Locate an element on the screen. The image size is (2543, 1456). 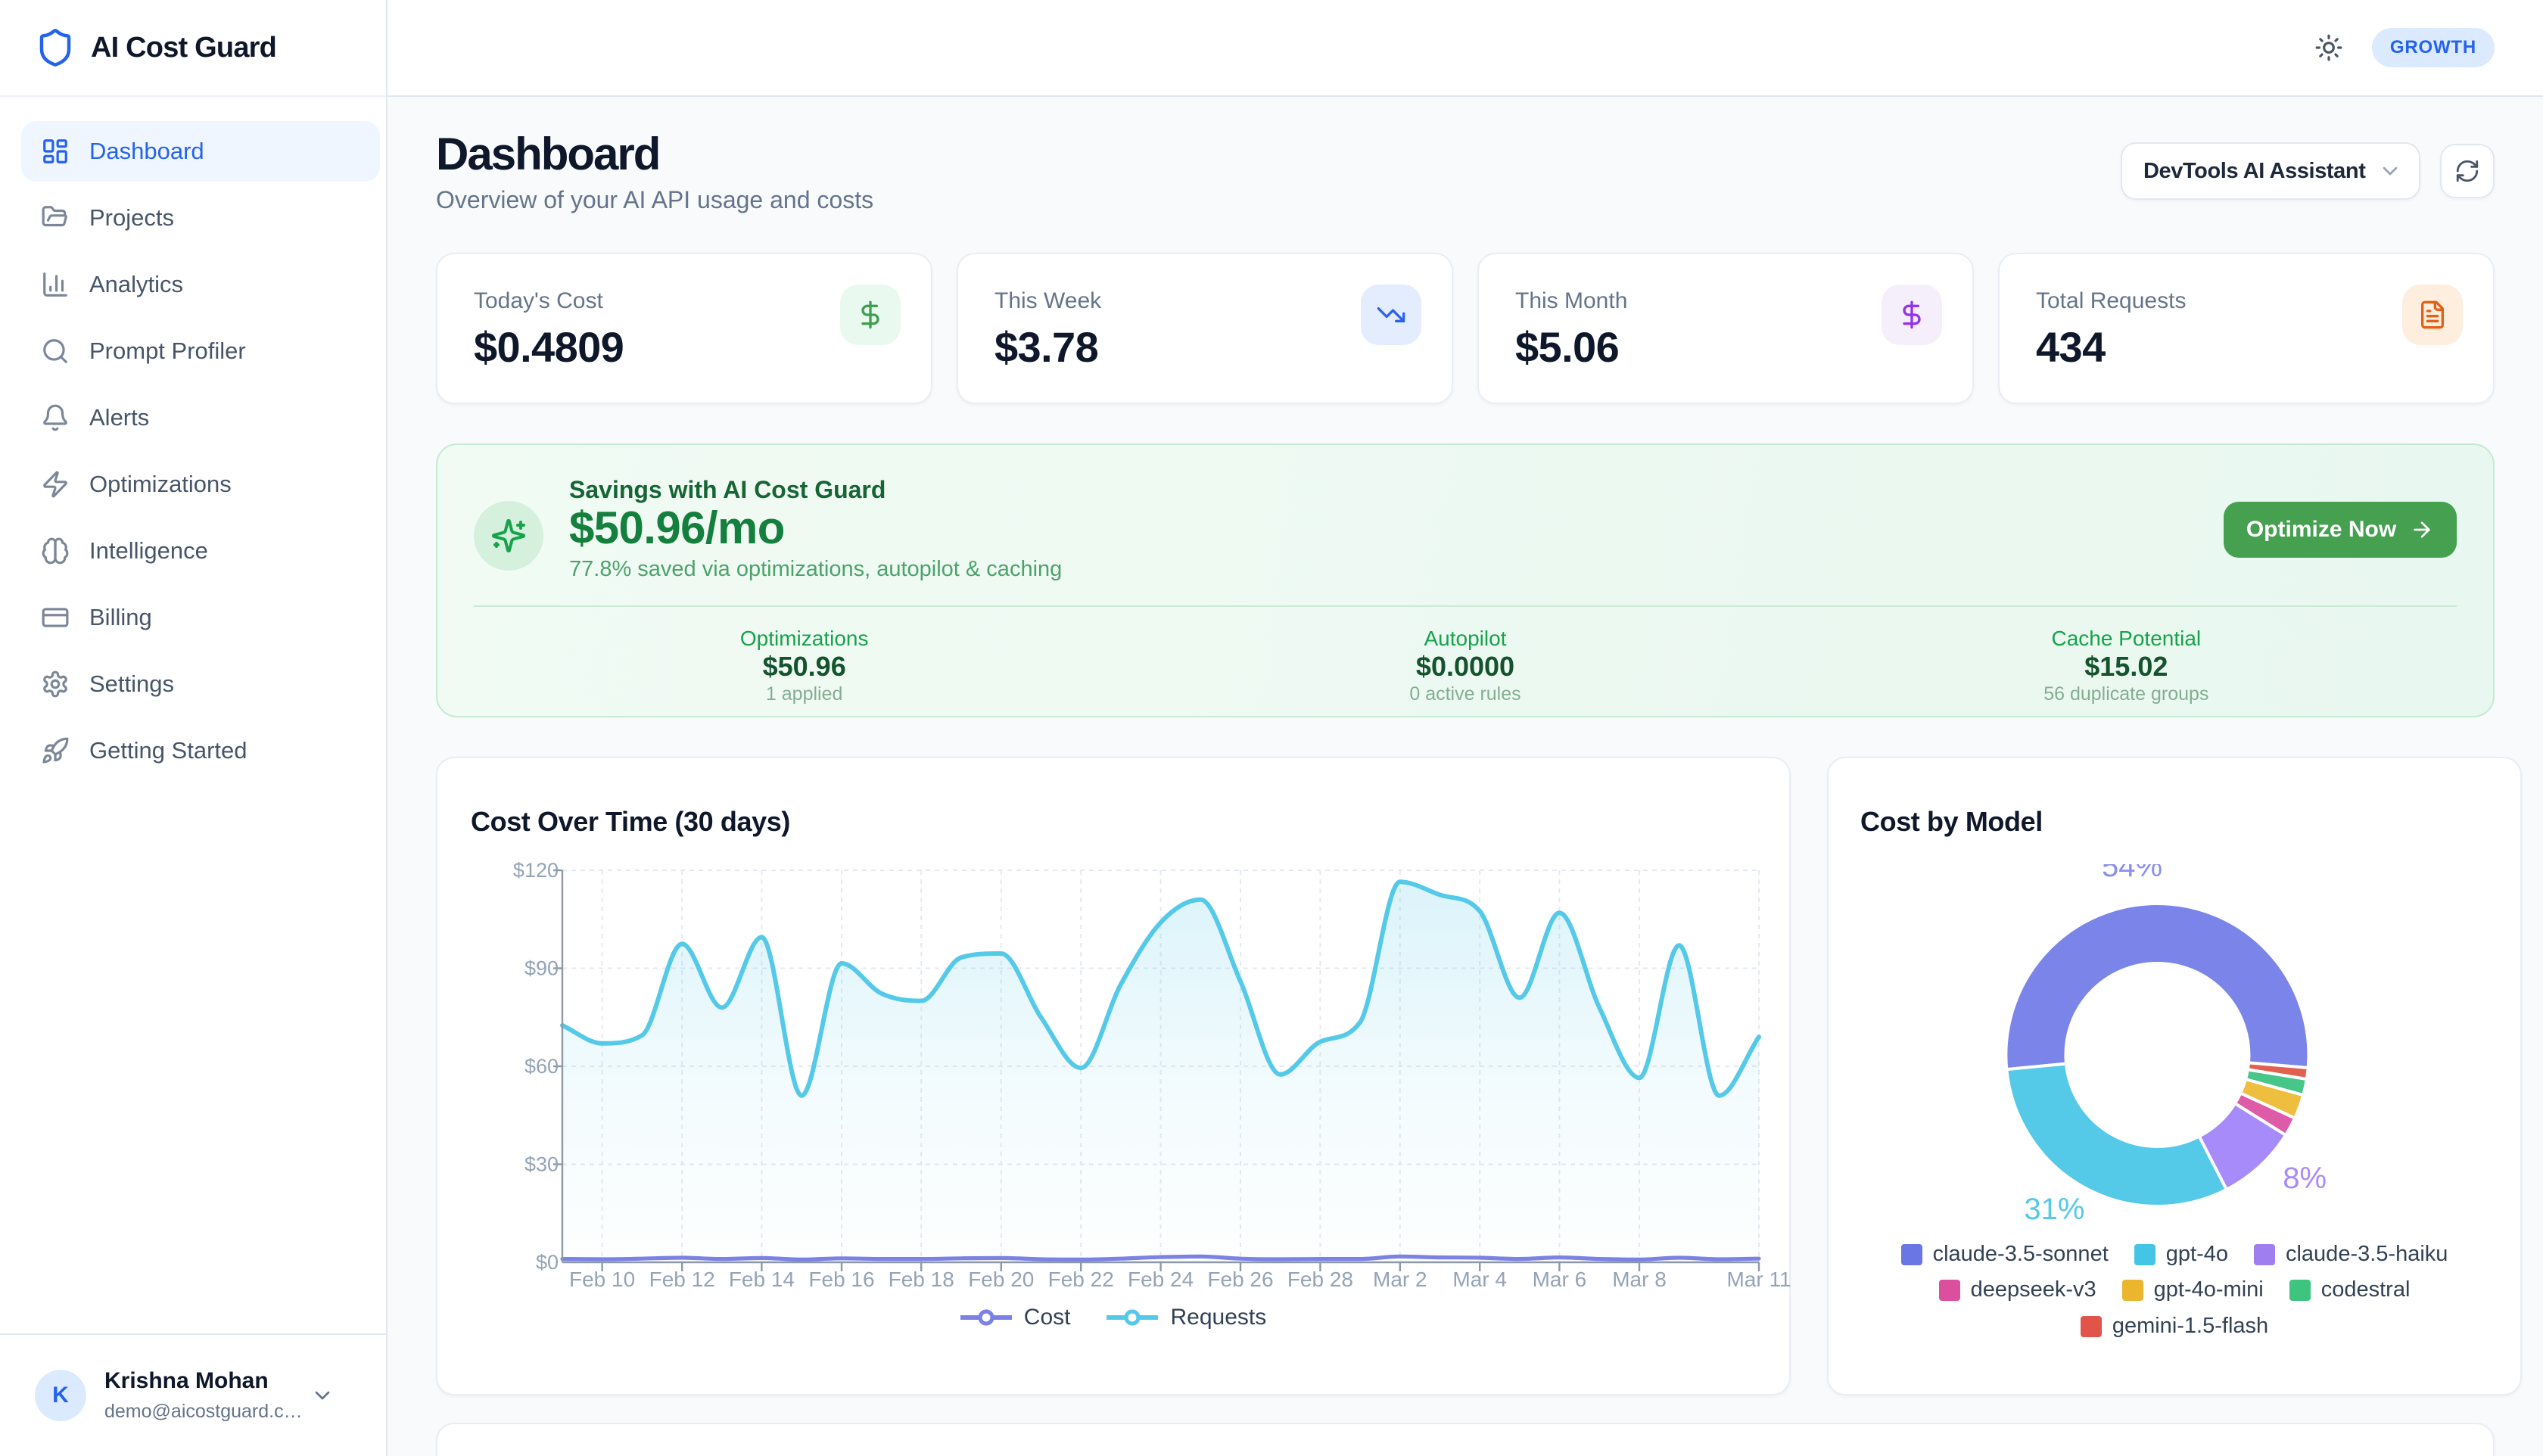
svg-text: $30 is located at coordinates (541, 1164).